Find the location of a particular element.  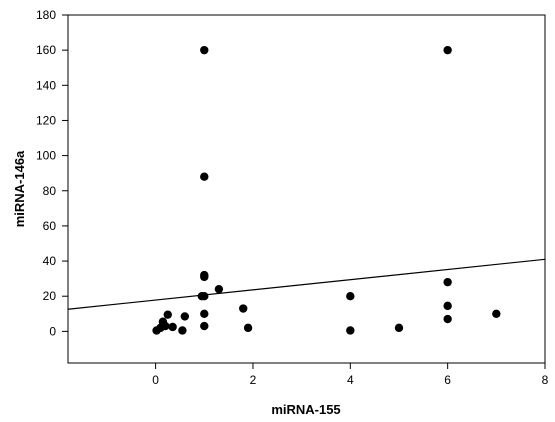

y-tick-label: 180 is located at coordinates (46, 15).